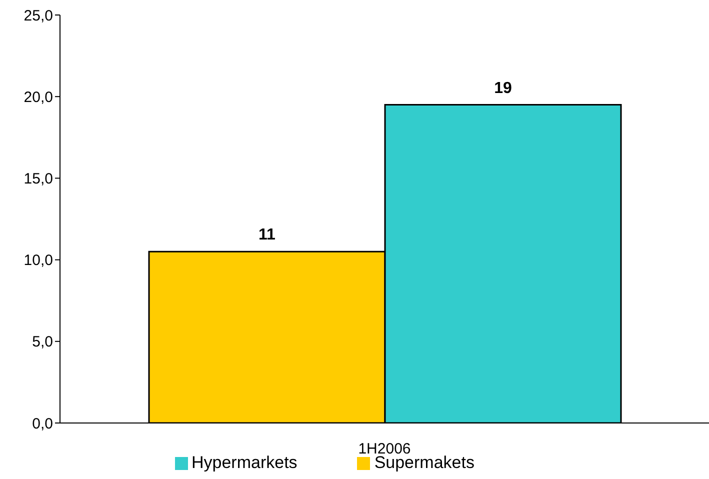 Image resolution: width=709 pixels, height=479 pixels. I want to click on y-tick-label: 15,0, so click(38, 179).